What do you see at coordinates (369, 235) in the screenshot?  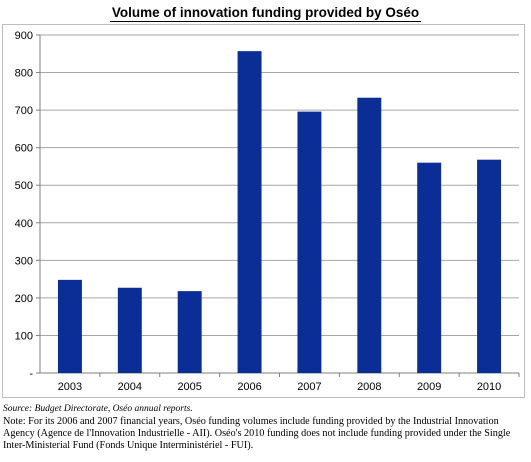 I see `bar-2008` at bounding box center [369, 235].